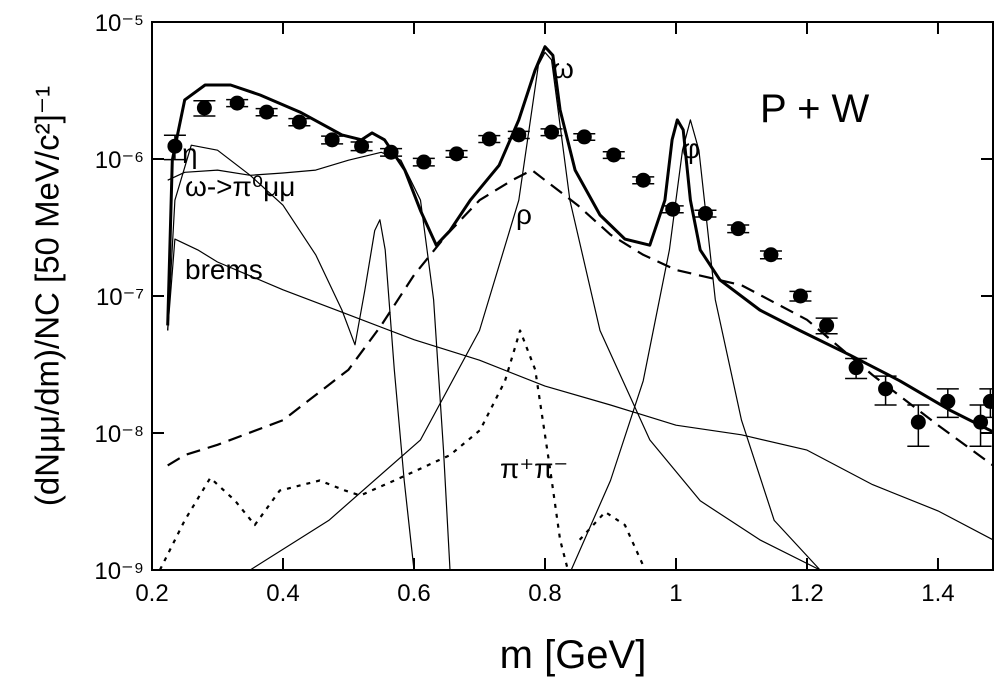  I want to click on series-label: ρ, so click(524, 214).